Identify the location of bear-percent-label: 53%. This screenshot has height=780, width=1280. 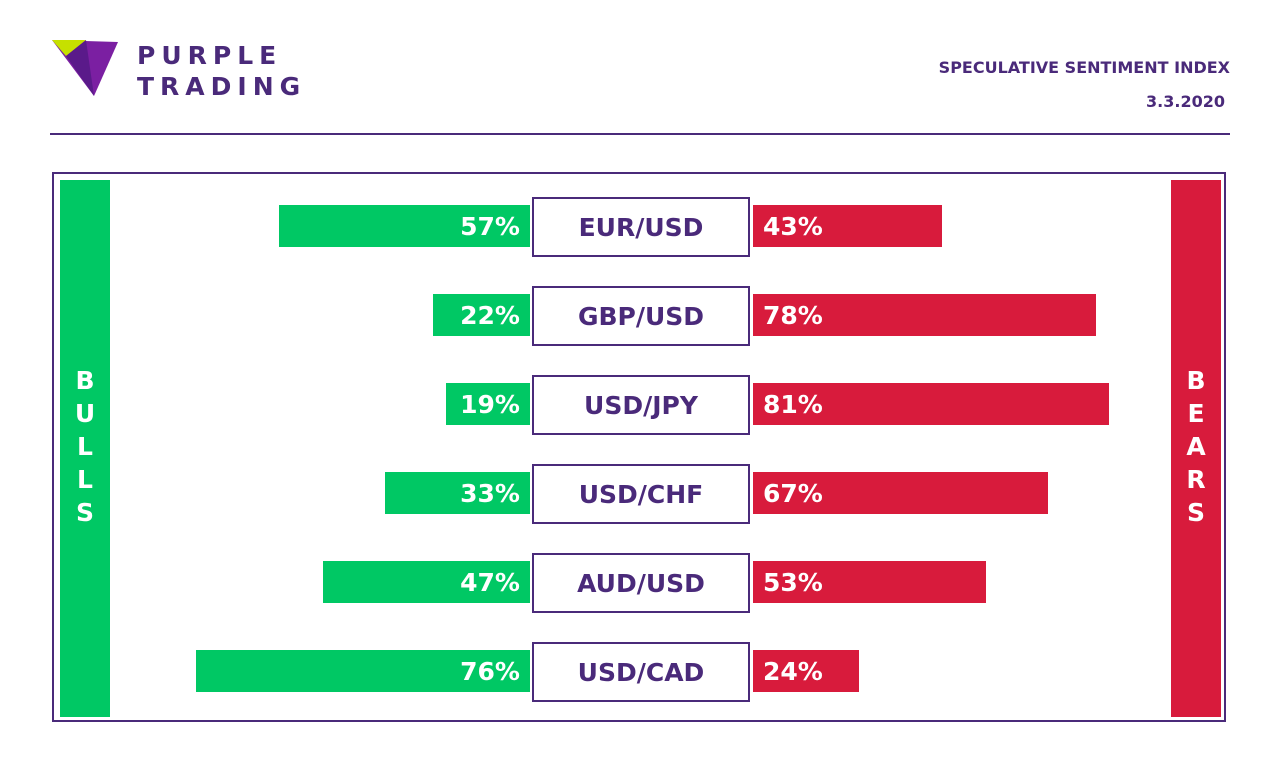
(793, 582).